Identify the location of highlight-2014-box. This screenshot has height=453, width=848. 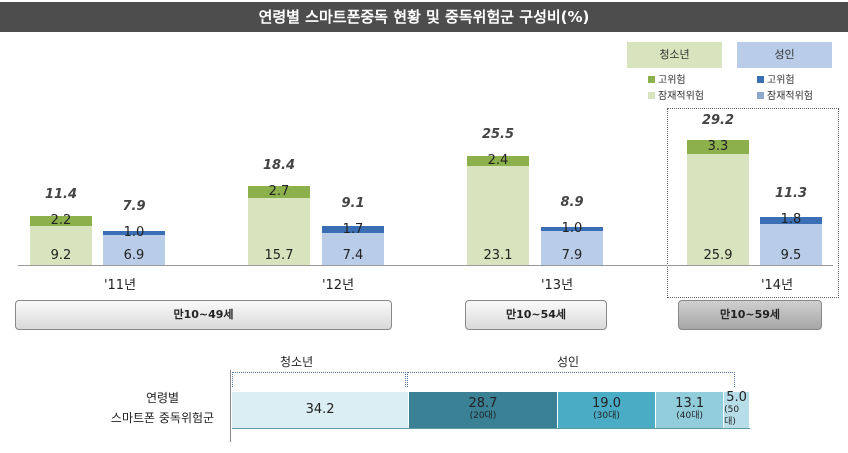
(753, 203).